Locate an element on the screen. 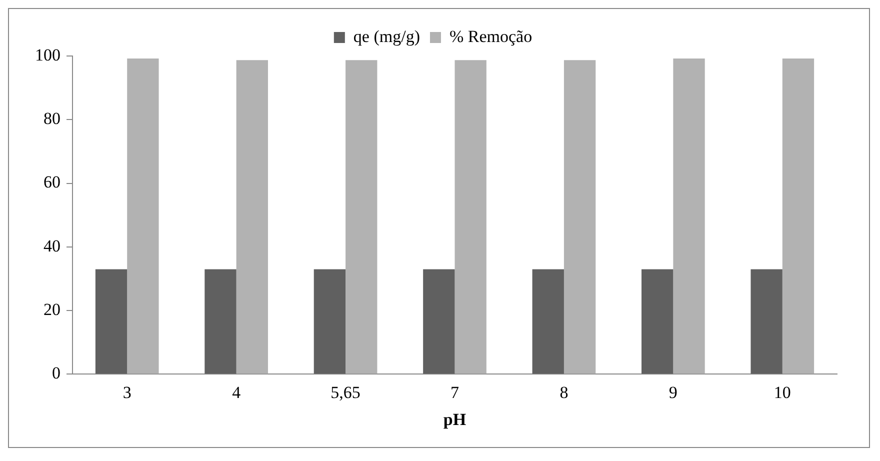 Image resolution: width=880 pixels, height=461 pixels. legend-label: qe (mg/g) is located at coordinates (386, 36).